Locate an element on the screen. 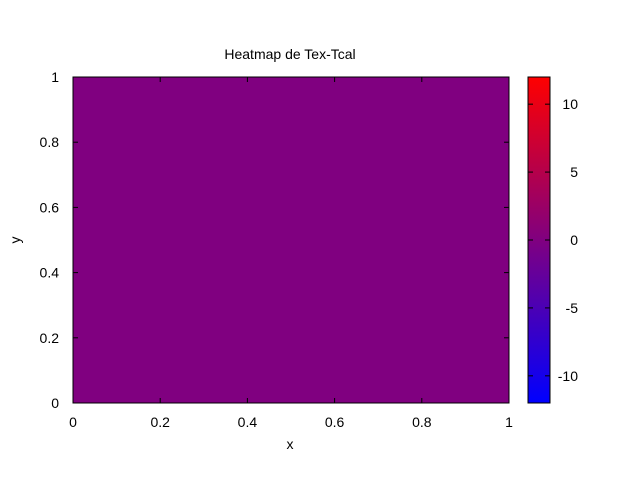 This screenshot has height=480, width=640. x-tick-label: 0.4 is located at coordinates (248, 422).